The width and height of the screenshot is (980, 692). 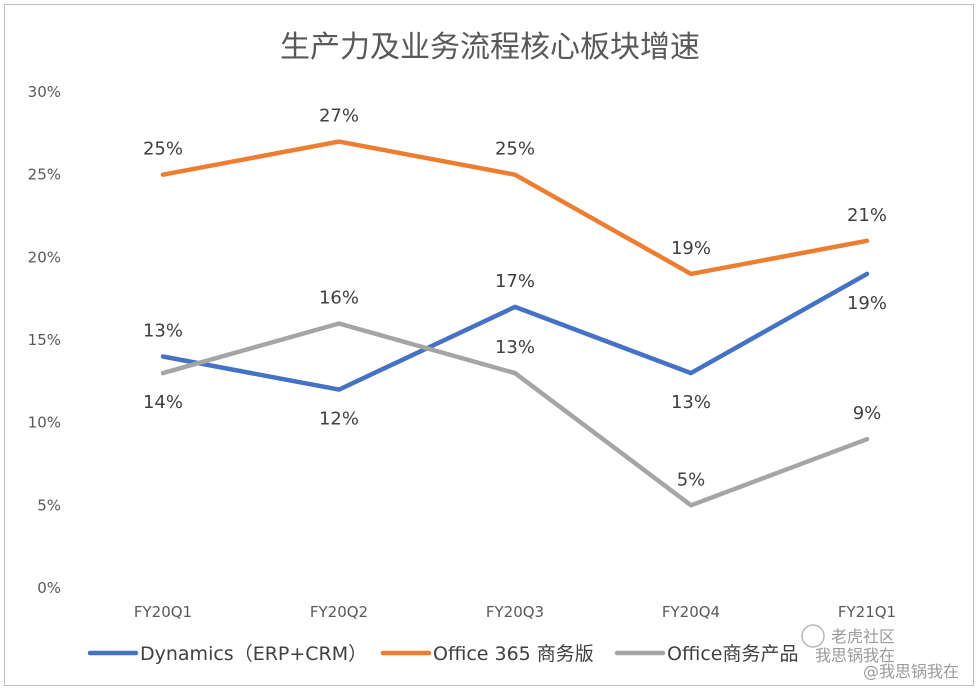 I want to click on y-tick-label: 20%, so click(x=44, y=257).